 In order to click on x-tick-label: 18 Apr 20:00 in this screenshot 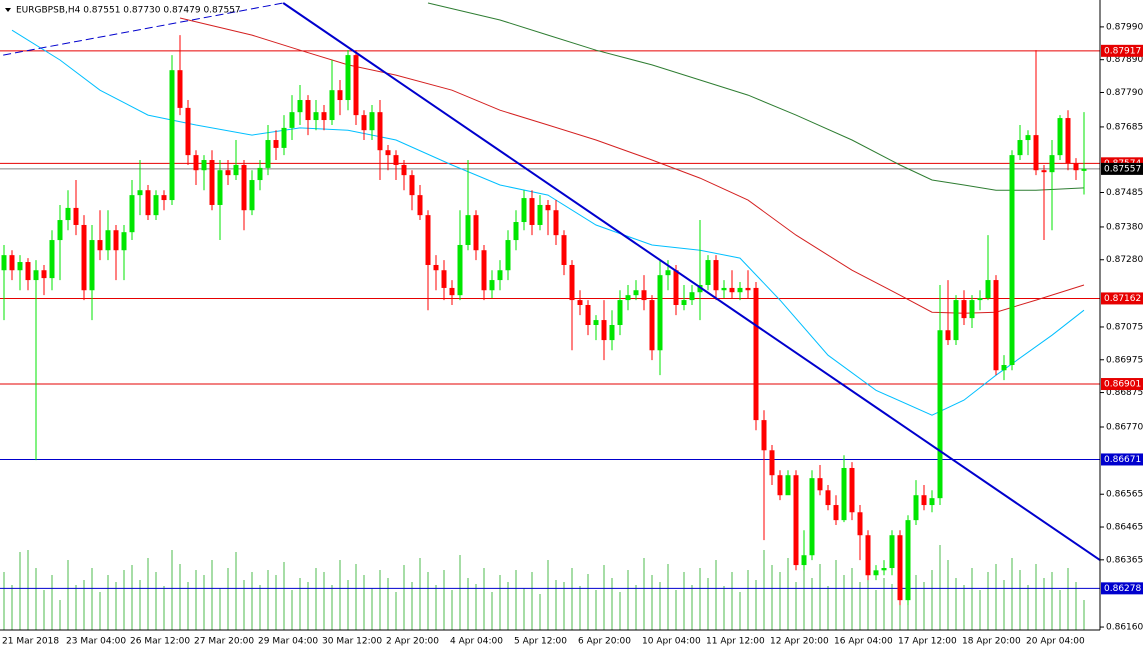, I will do `click(991, 642)`.